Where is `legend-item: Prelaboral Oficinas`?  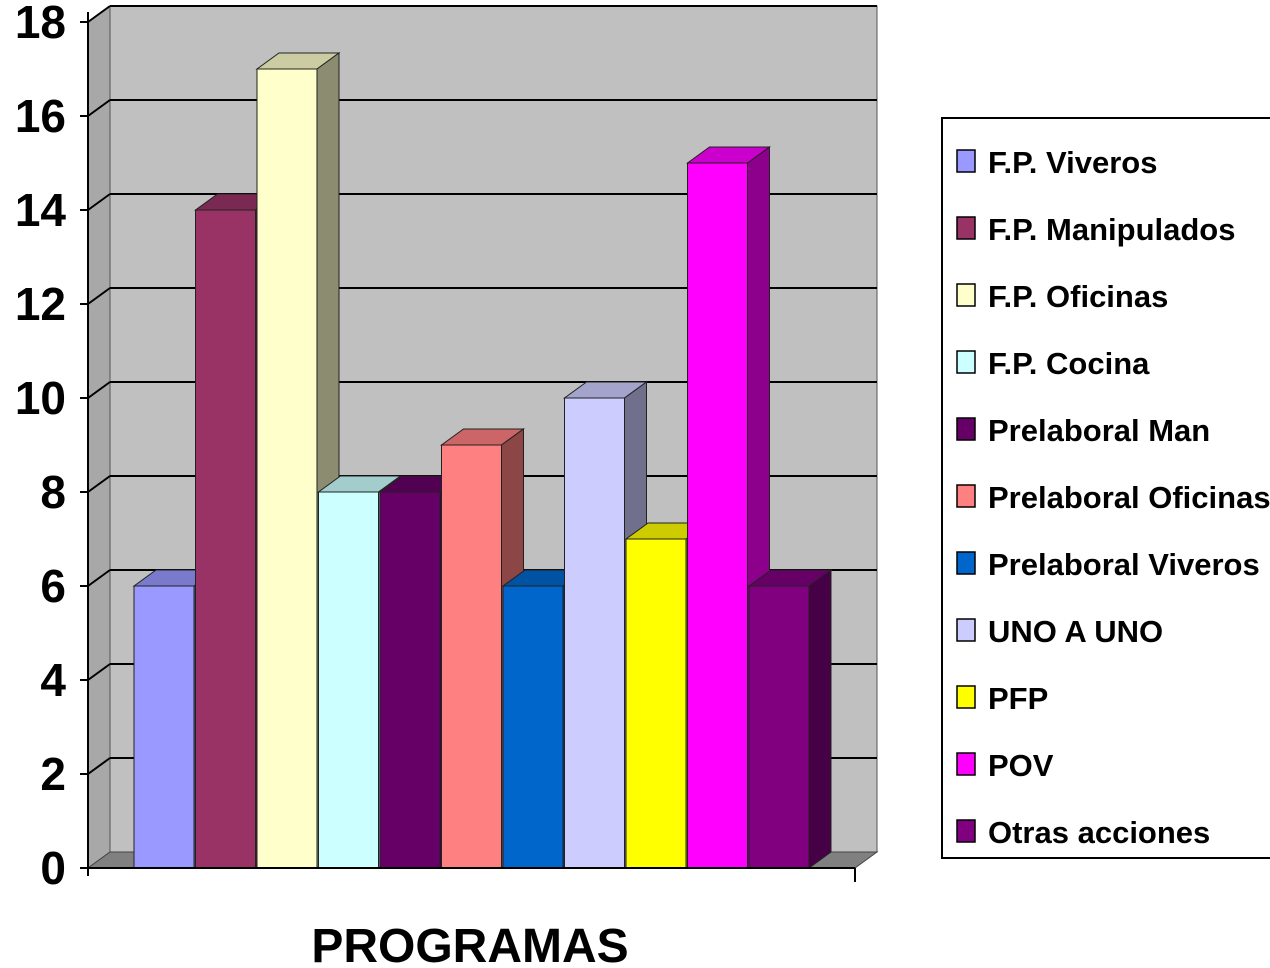 legend-item: Prelaboral Oficinas is located at coordinates (1113, 497).